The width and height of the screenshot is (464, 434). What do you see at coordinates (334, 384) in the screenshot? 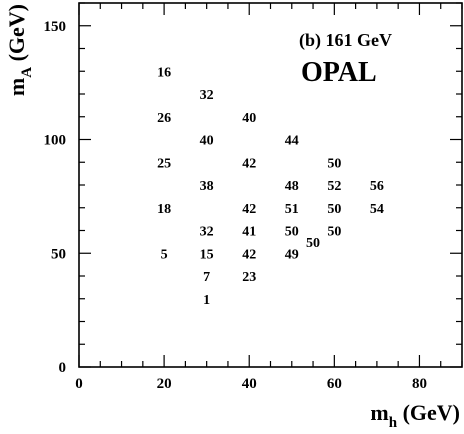
I see `x-tick-label: 60` at bounding box center [334, 384].